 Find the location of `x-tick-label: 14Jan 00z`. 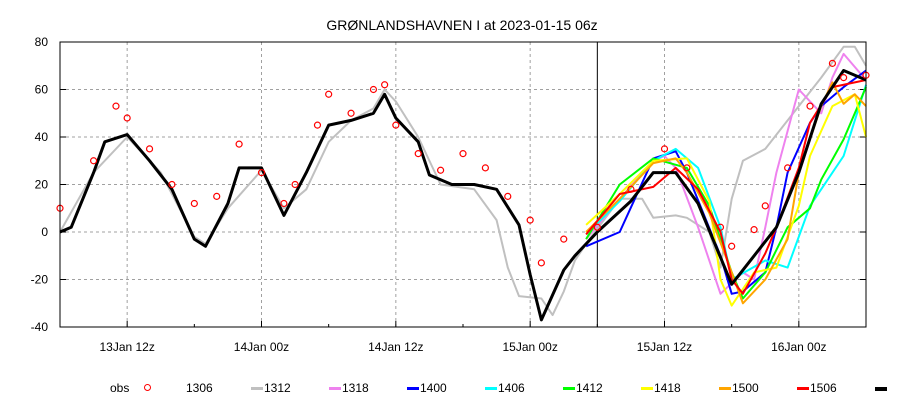

x-tick-label: 14Jan 00z is located at coordinates (261, 347).